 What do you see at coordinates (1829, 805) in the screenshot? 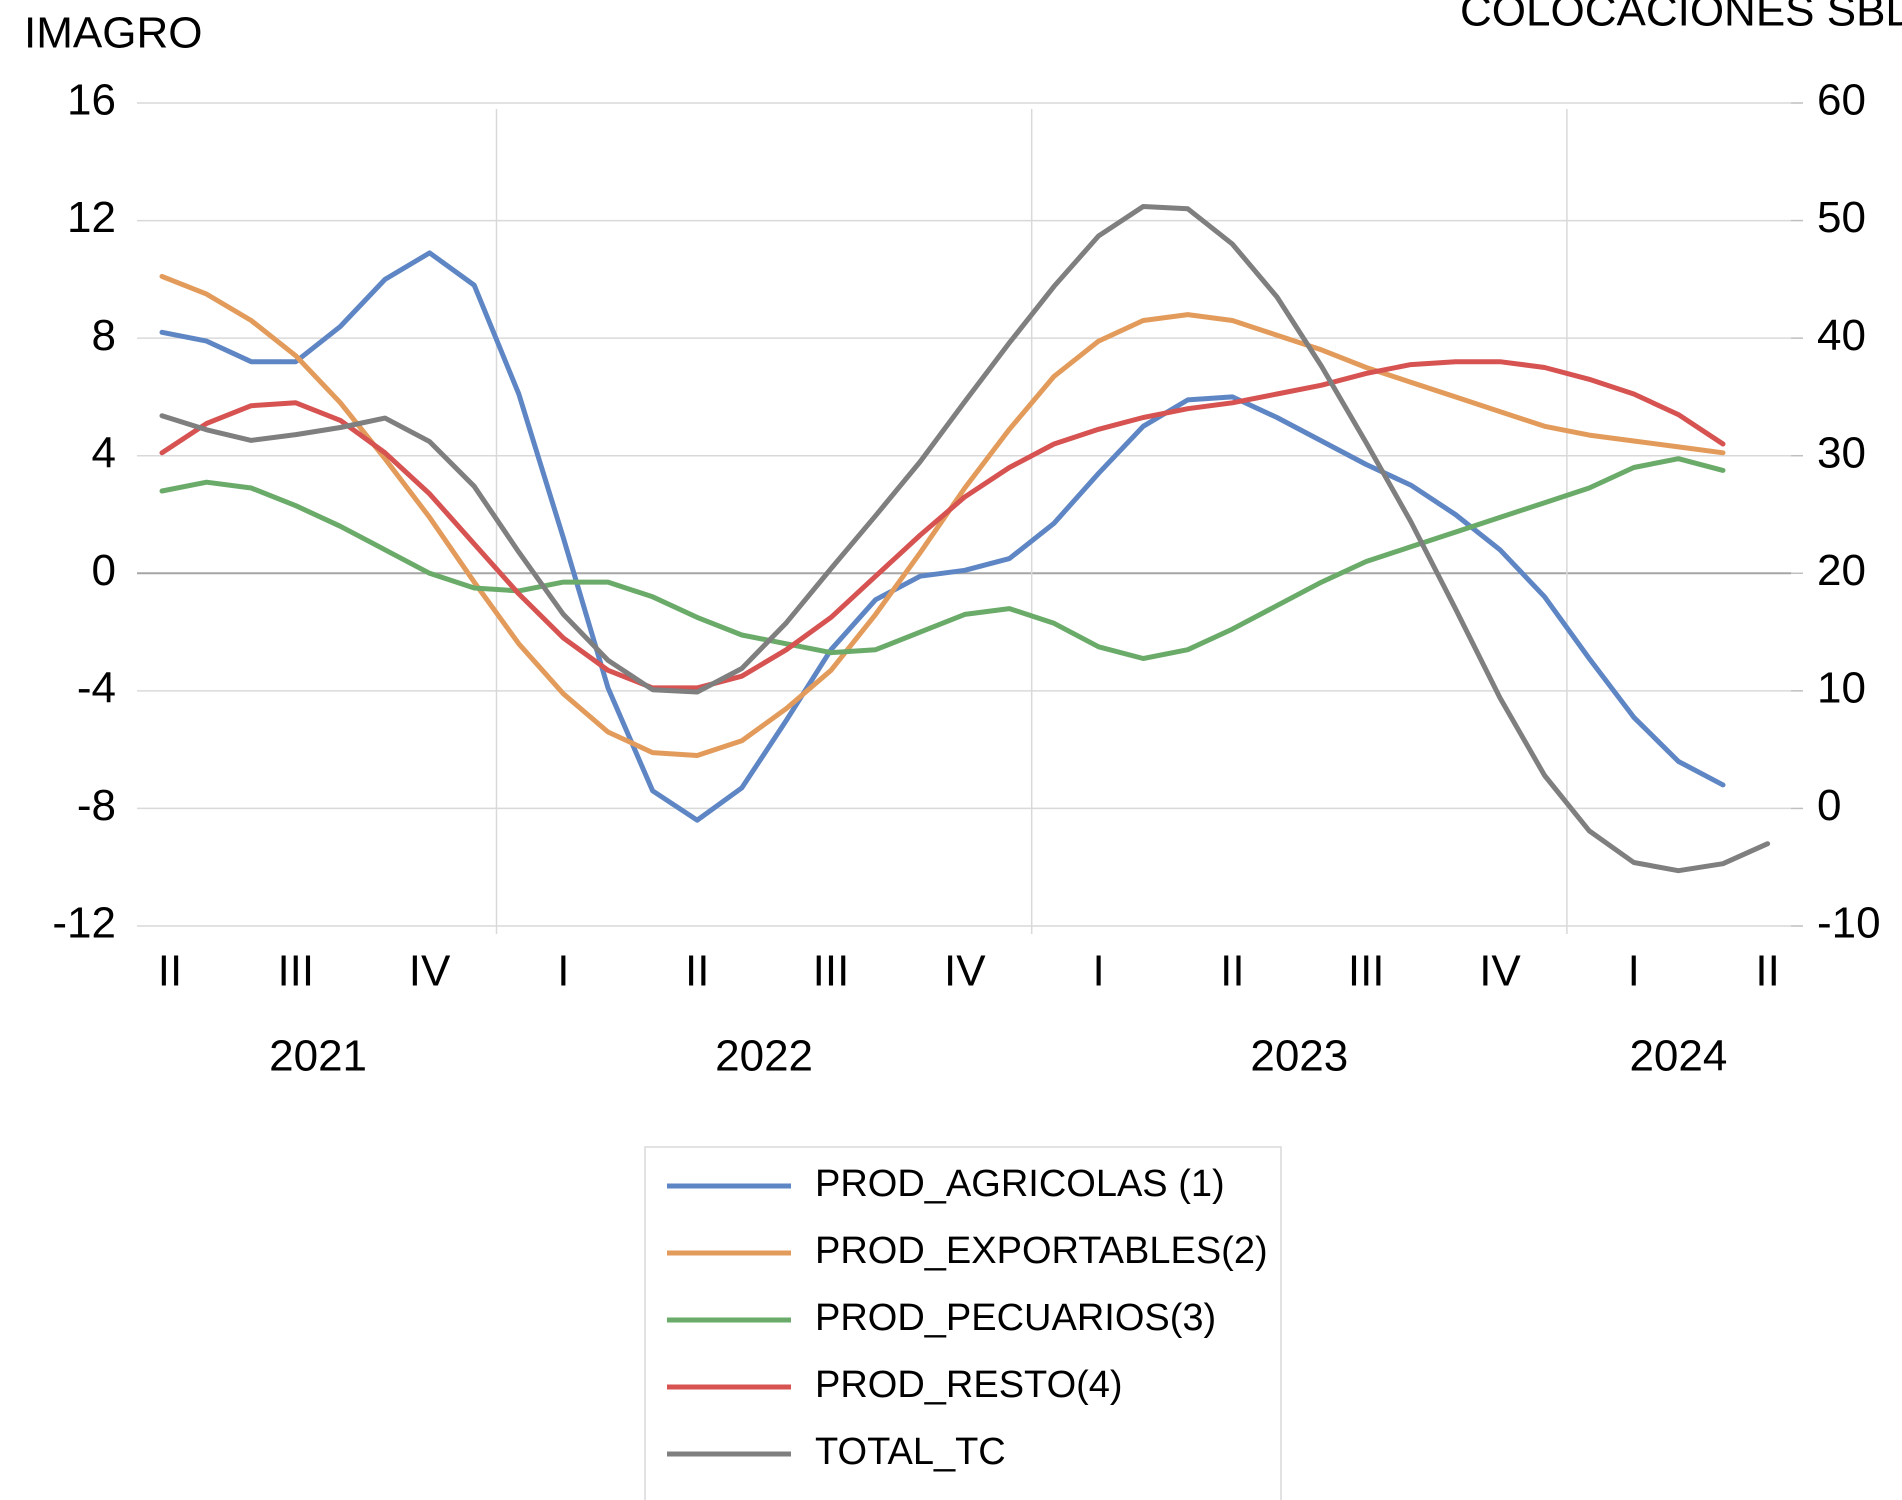
I see `y2-tick-label: 0` at bounding box center [1829, 805].